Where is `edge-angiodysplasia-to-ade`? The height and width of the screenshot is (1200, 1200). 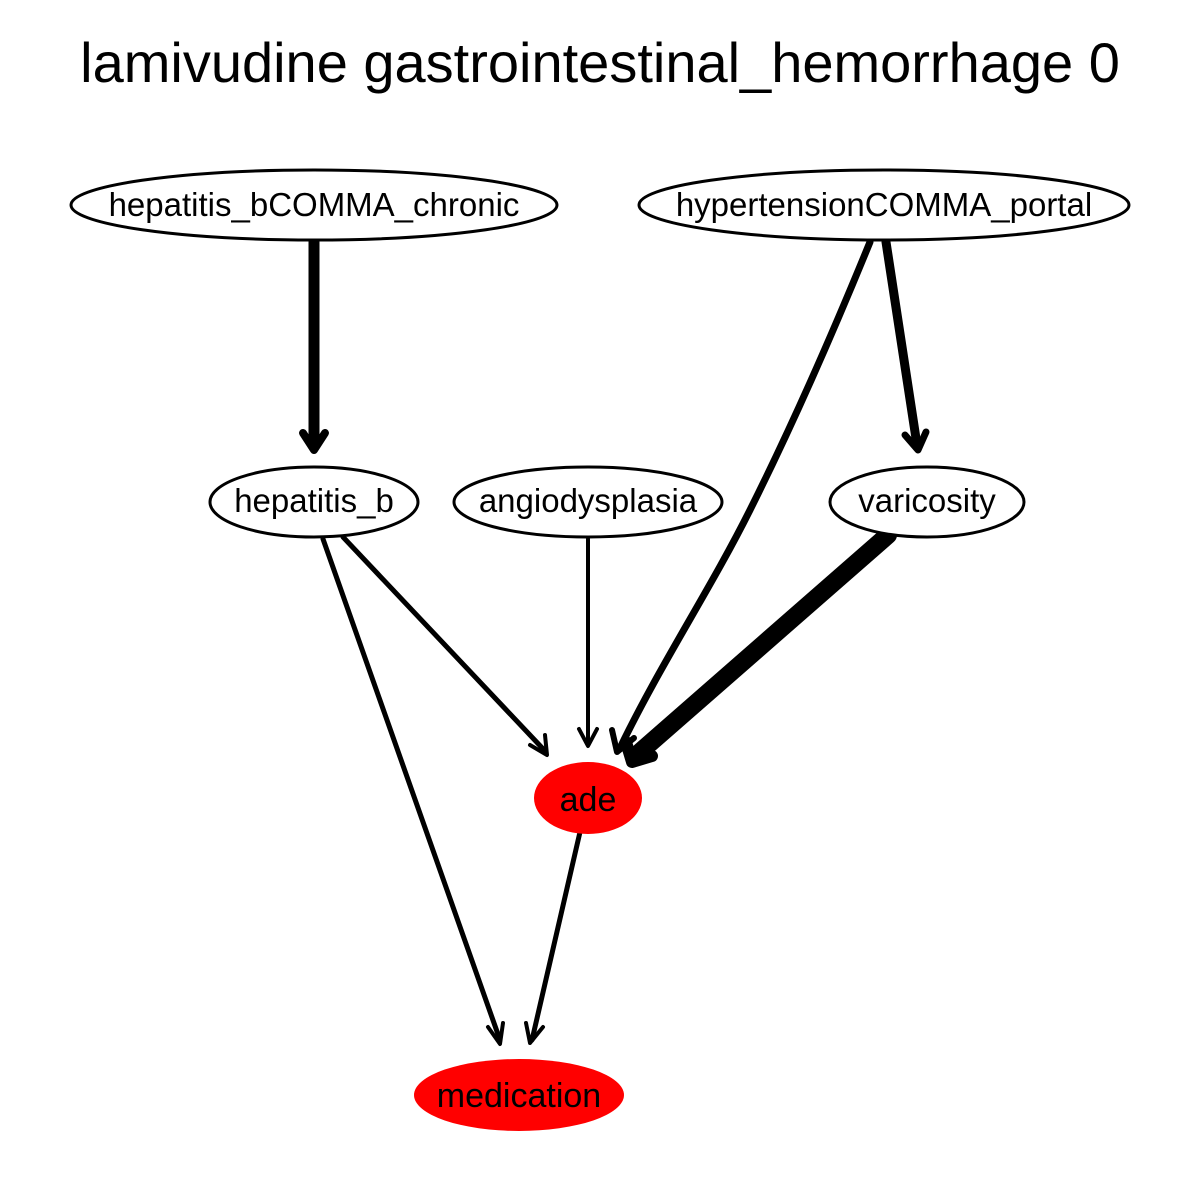
edge-angiodysplasia-to-ade is located at coordinates (588, 642).